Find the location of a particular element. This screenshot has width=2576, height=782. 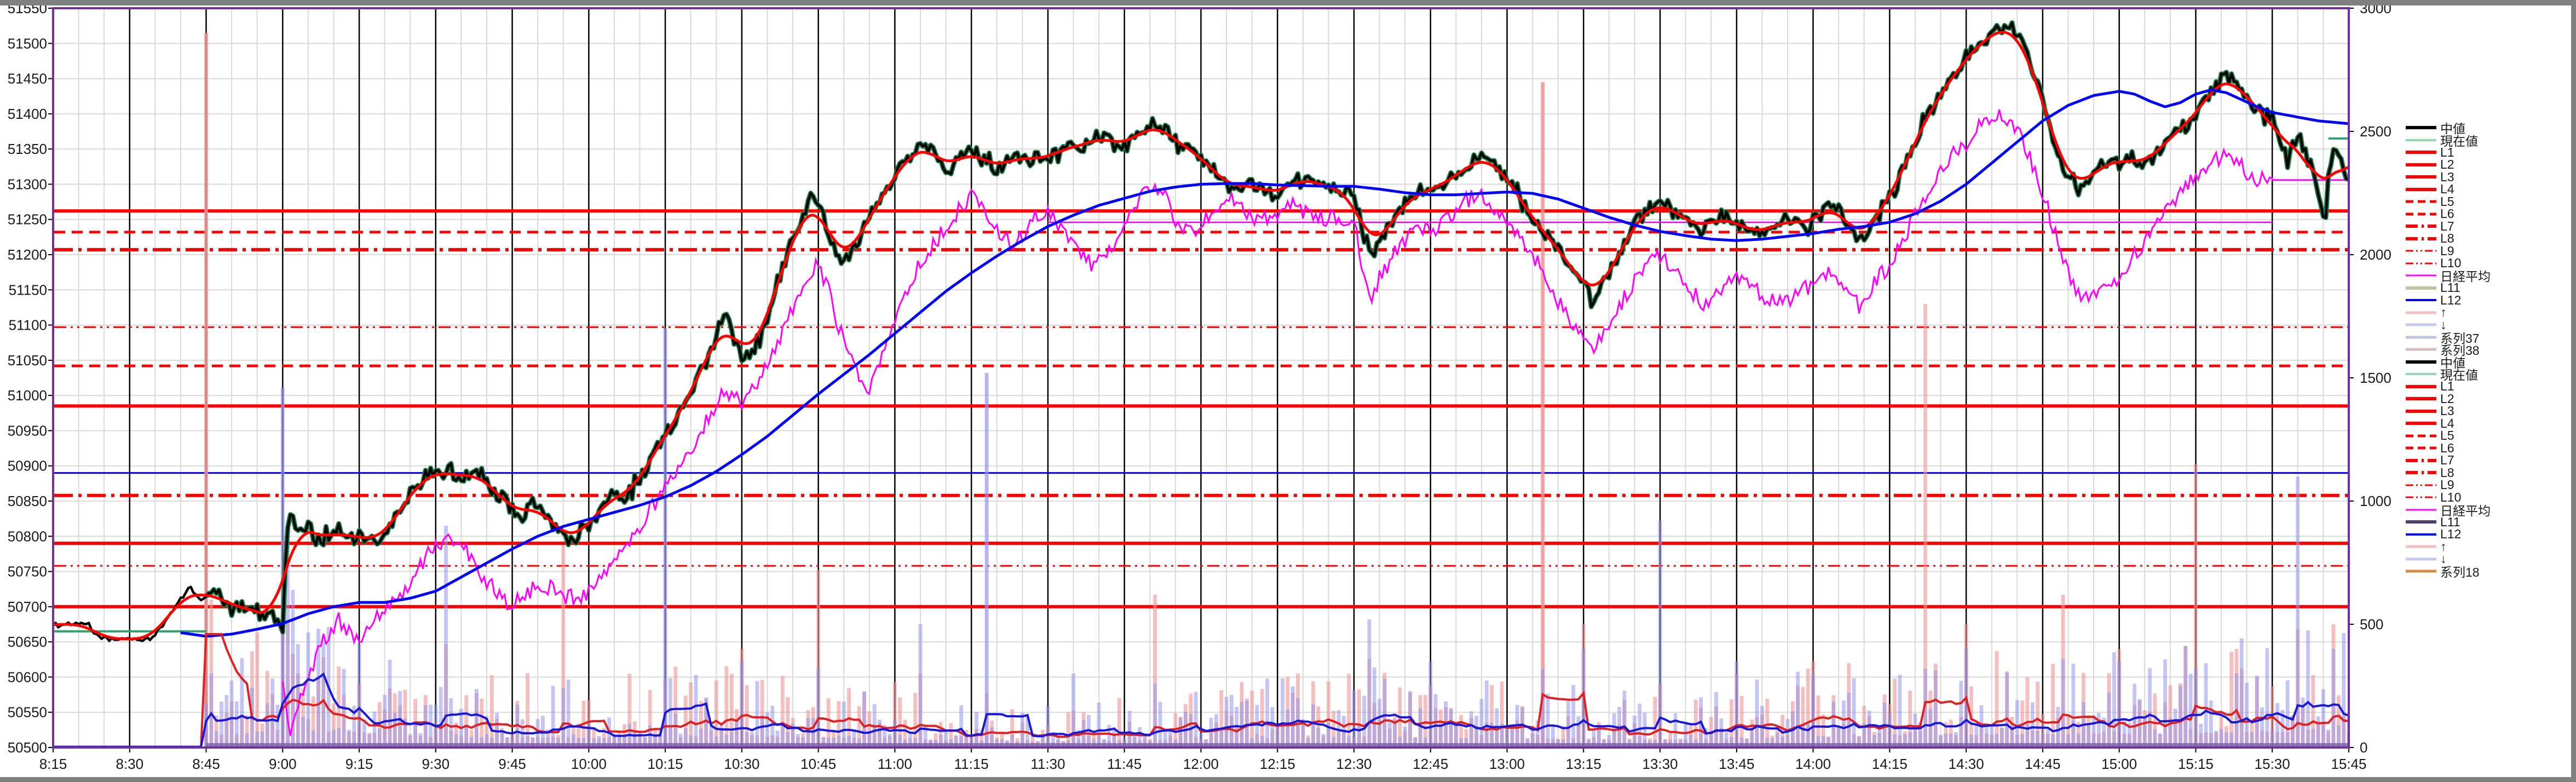

svg-text: 1000 is located at coordinates (2375, 501).